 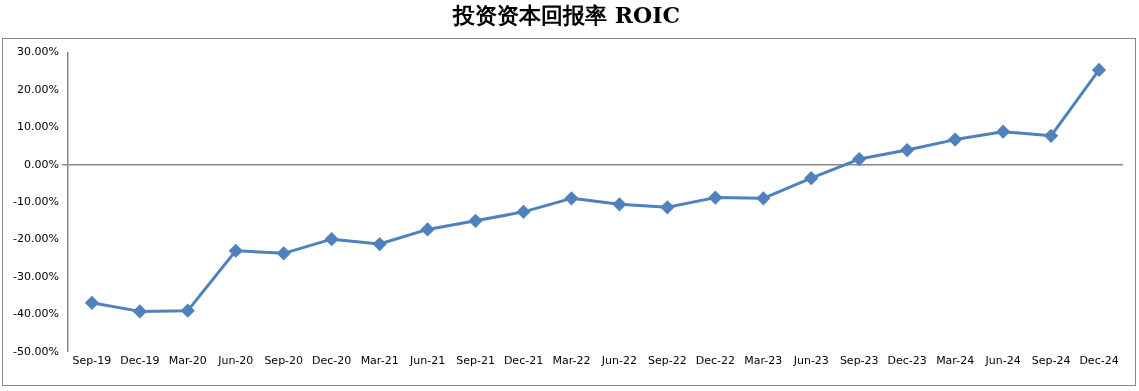 I want to click on y-tick-label: -20.00%, so click(x=35, y=239).